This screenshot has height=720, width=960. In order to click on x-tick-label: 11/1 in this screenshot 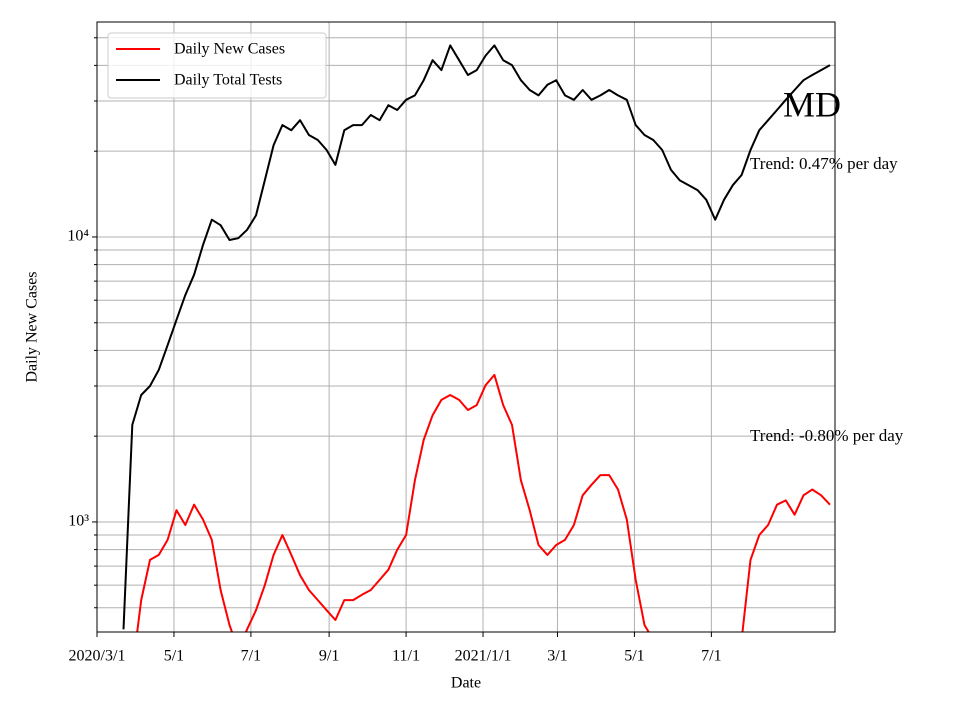, I will do `click(406, 656)`.